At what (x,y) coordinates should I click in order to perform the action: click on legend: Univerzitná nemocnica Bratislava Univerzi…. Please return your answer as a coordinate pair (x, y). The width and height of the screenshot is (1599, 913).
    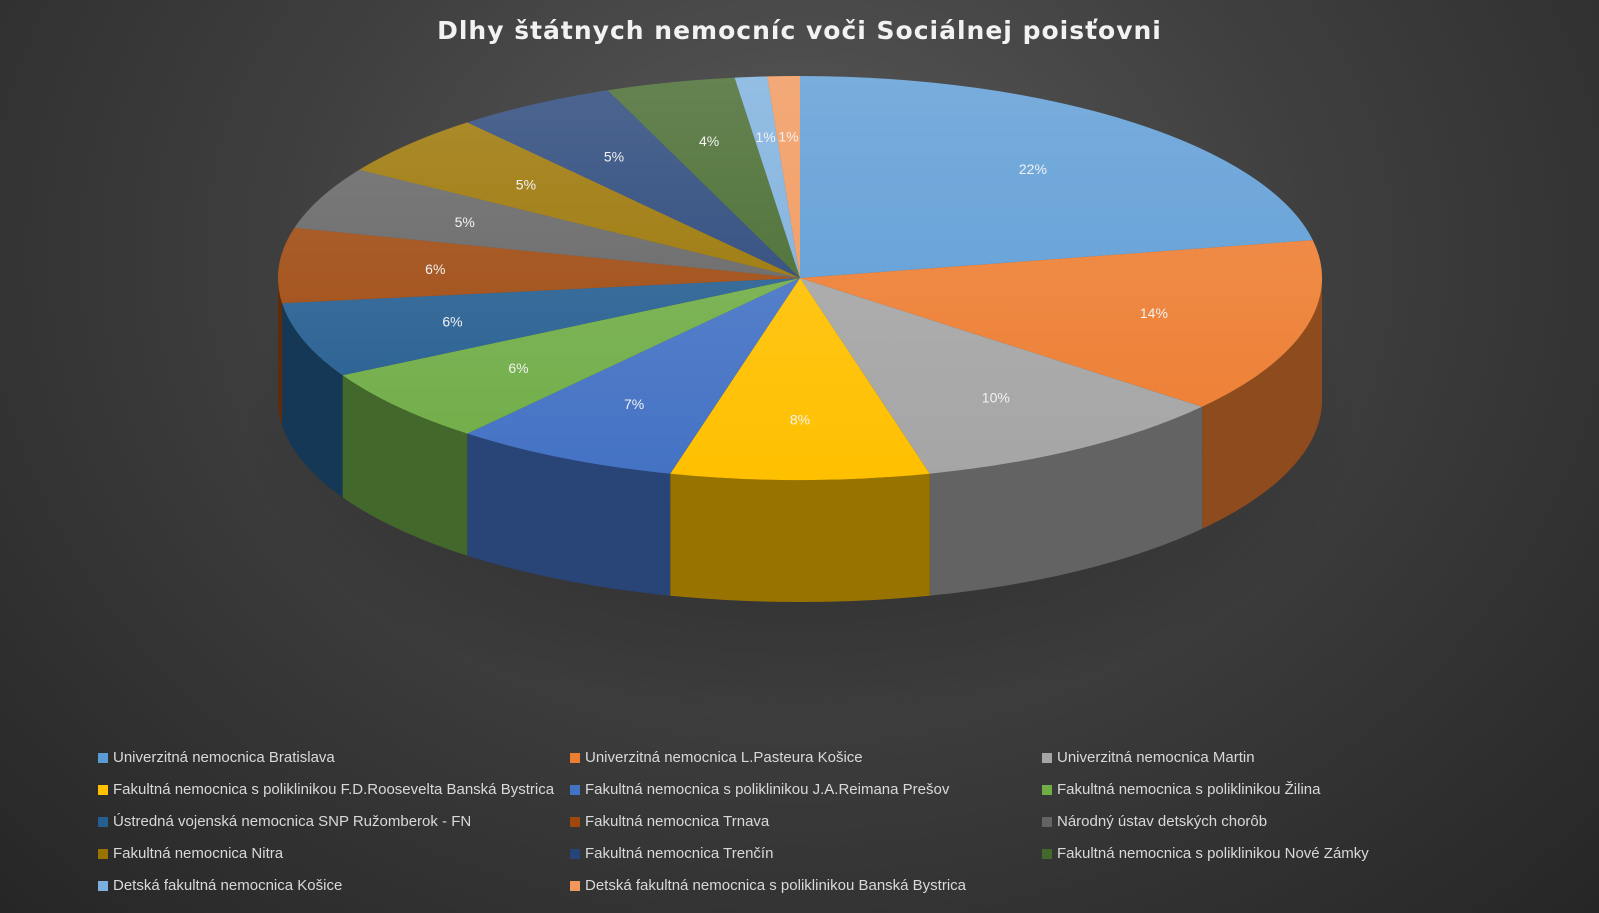
    Looking at the image, I should click on (818, 821).